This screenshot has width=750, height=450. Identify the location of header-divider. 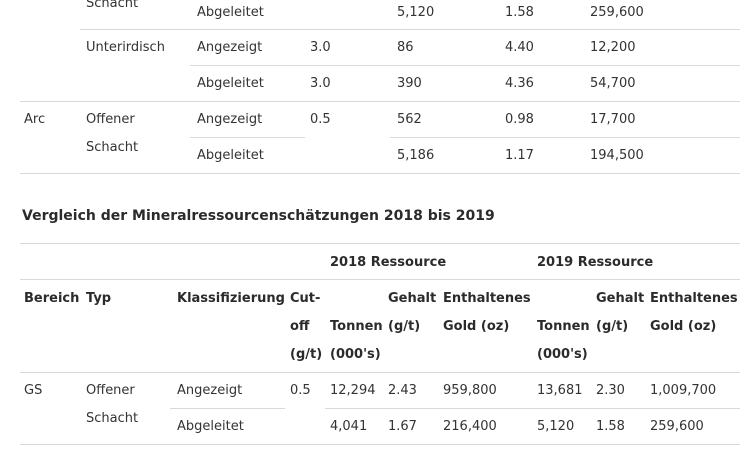
(380, 279).